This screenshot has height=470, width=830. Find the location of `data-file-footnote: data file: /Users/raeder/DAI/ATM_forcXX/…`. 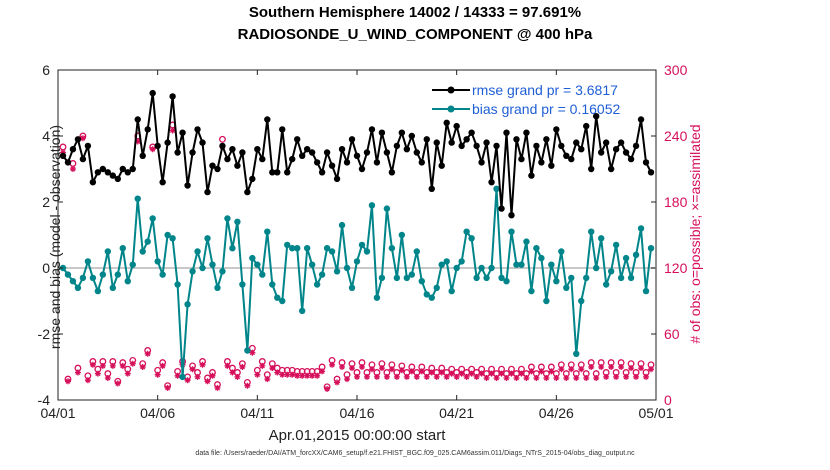

data-file-footnote: data file: /Users/raeder/DAI/ATM_forcXX/… is located at coordinates (415, 453).